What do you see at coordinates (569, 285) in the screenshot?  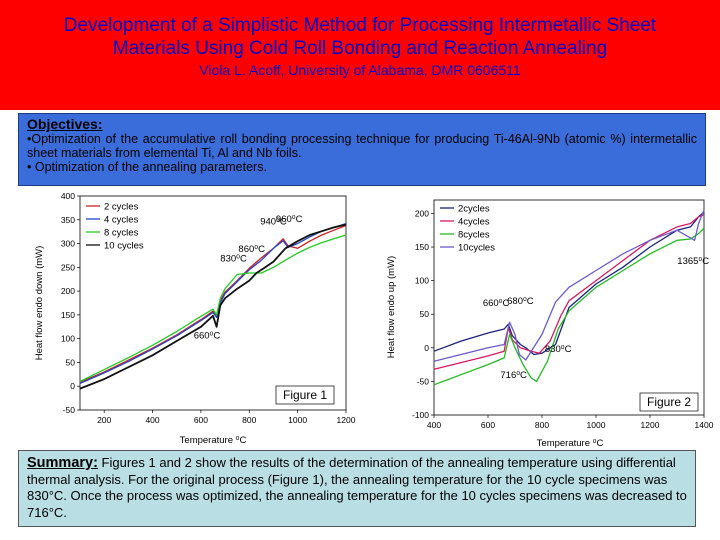 I see `series-line-10cycles` at bounding box center [569, 285].